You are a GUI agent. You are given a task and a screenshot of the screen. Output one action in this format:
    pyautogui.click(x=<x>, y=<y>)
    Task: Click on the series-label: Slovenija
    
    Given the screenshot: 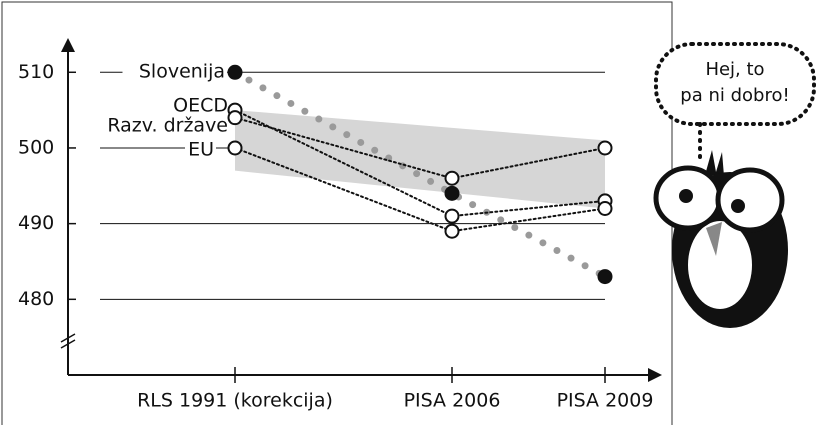 What is the action you would take?
    pyautogui.click(x=182, y=72)
    